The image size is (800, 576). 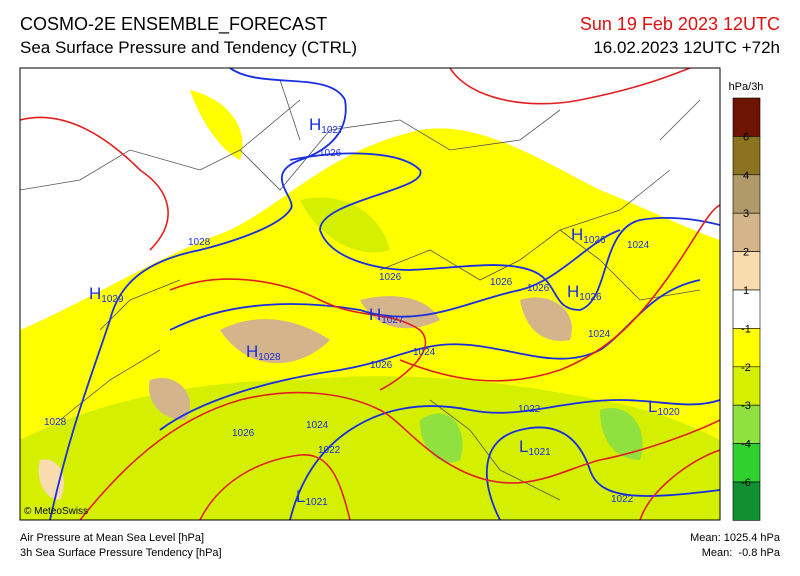 I want to click on footer-left: 3h Sea Surface Pressure Tendency [hPa], so click(x=121, y=553).